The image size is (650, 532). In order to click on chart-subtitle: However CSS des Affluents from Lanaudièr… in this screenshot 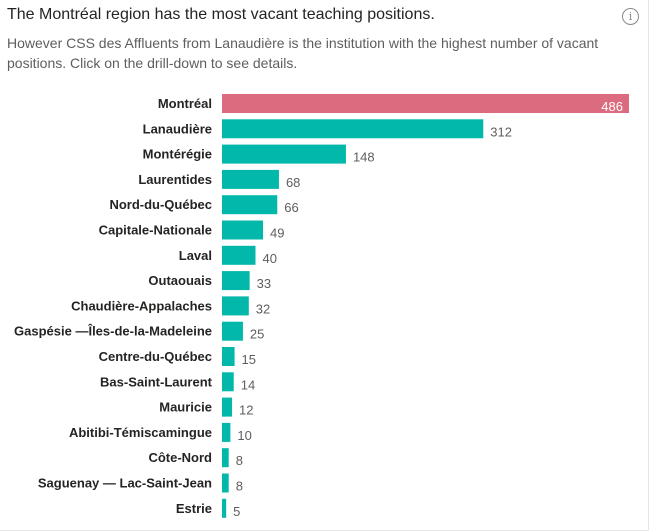, I will do `click(303, 53)`.